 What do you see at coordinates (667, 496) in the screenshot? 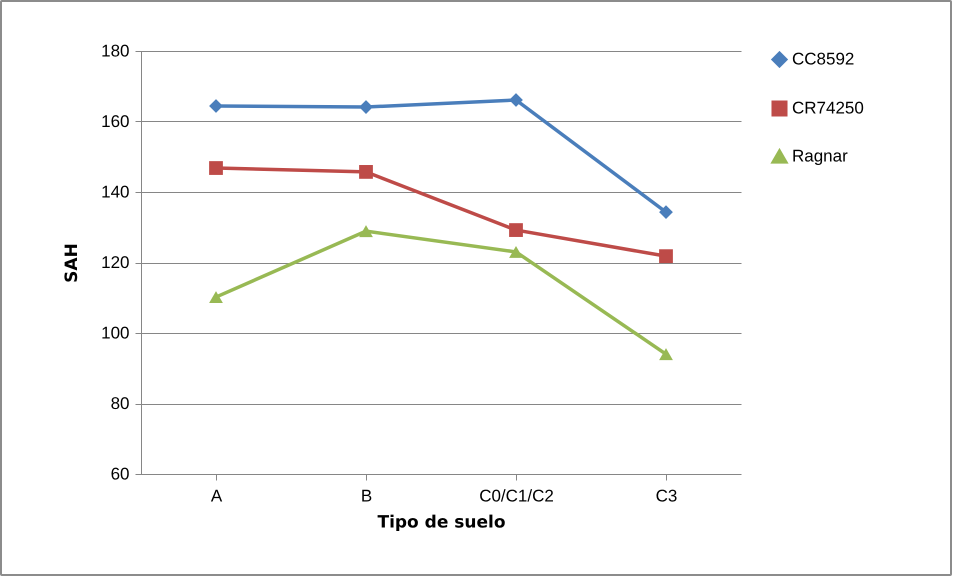
I see `x-tick-label: C3` at bounding box center [667, 496].